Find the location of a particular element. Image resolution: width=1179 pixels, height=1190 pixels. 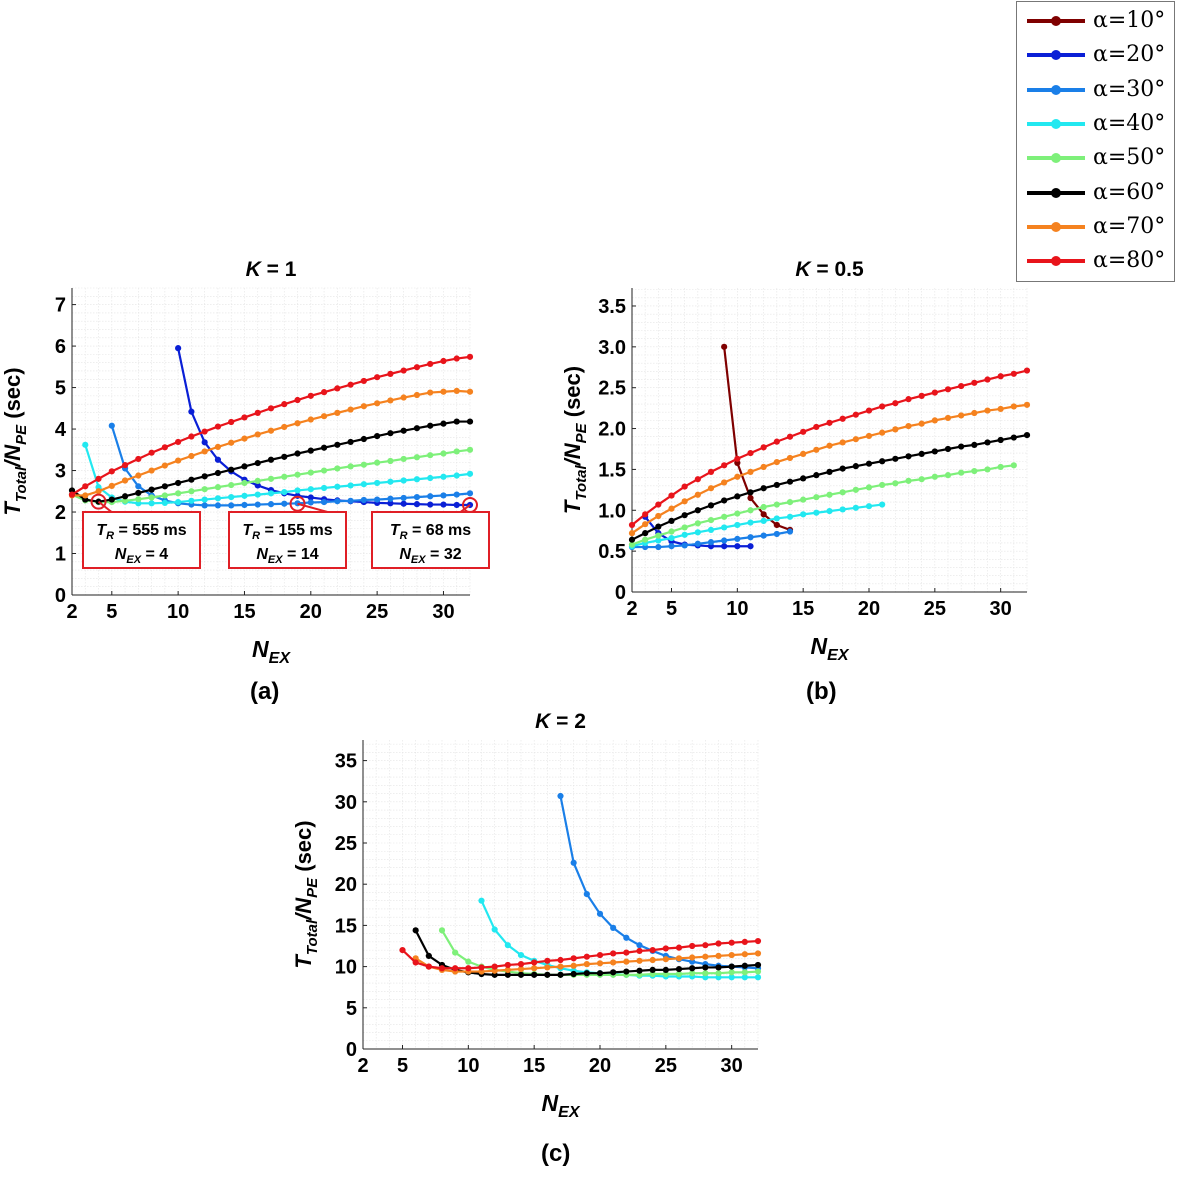

y-tick-label: 1.5 is located at coordinates (612, 470).